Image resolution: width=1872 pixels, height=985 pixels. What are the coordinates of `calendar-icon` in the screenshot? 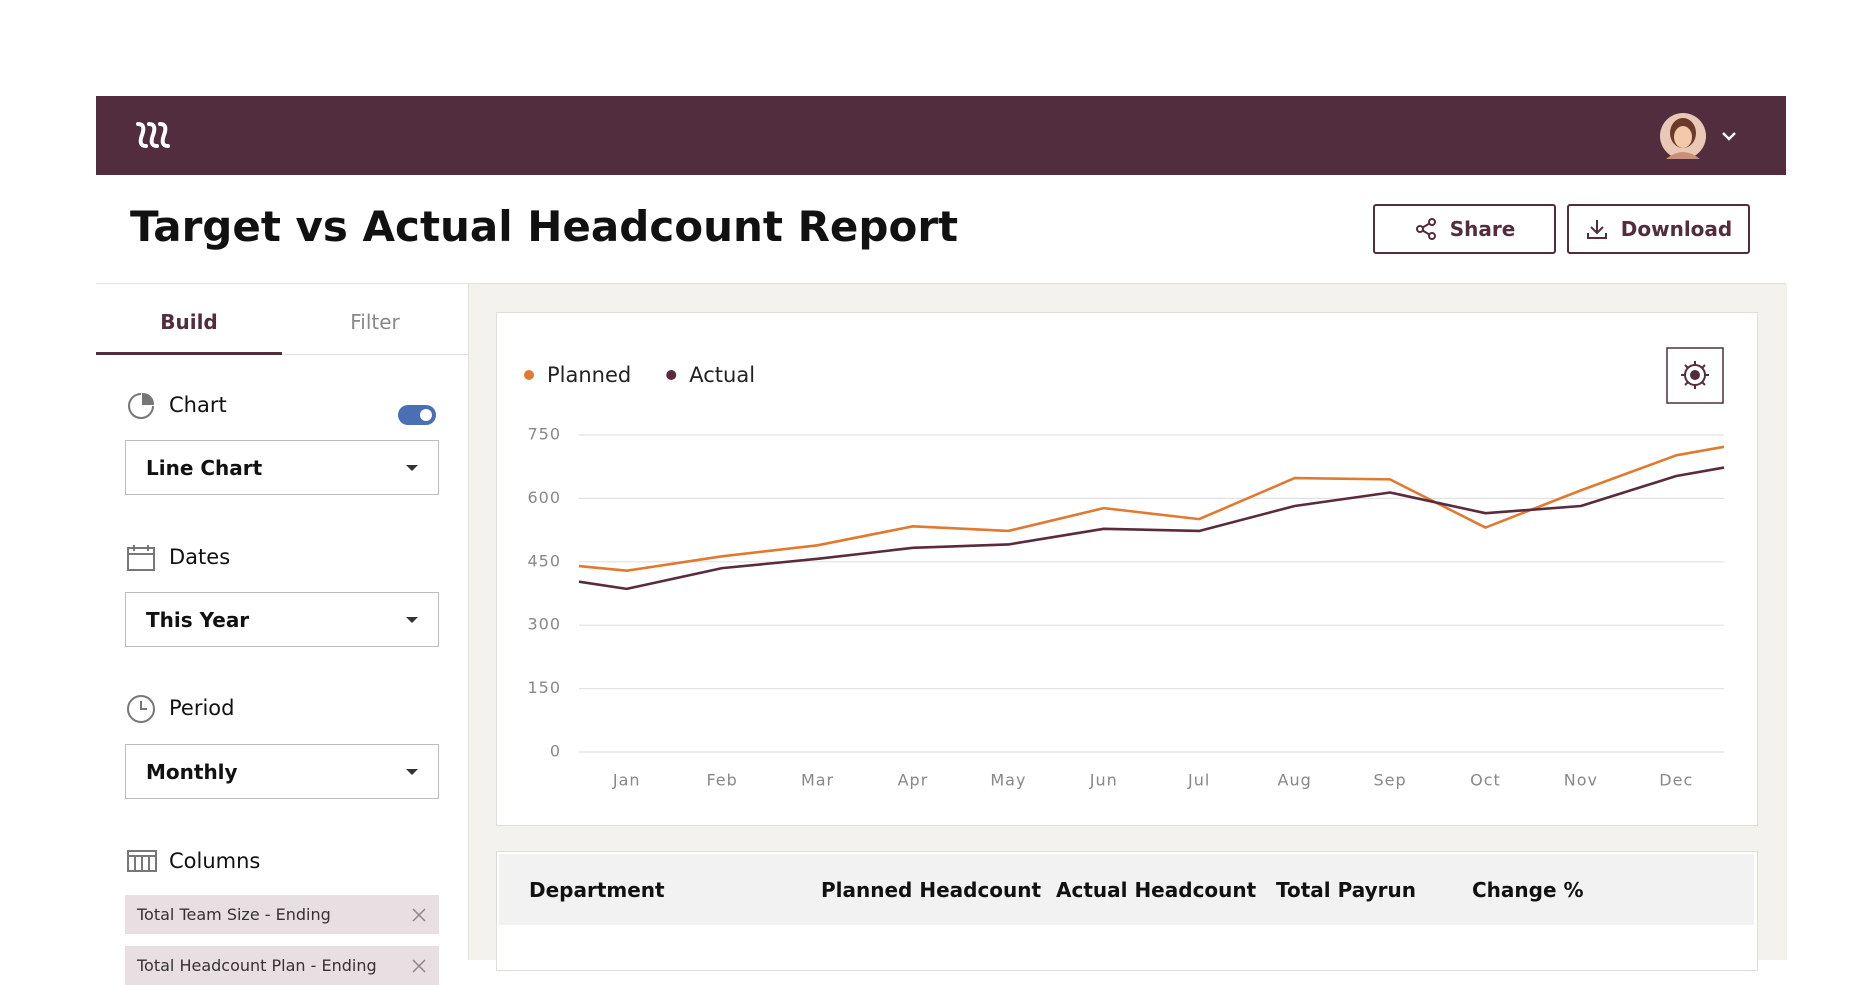 It's located at (141, 558).